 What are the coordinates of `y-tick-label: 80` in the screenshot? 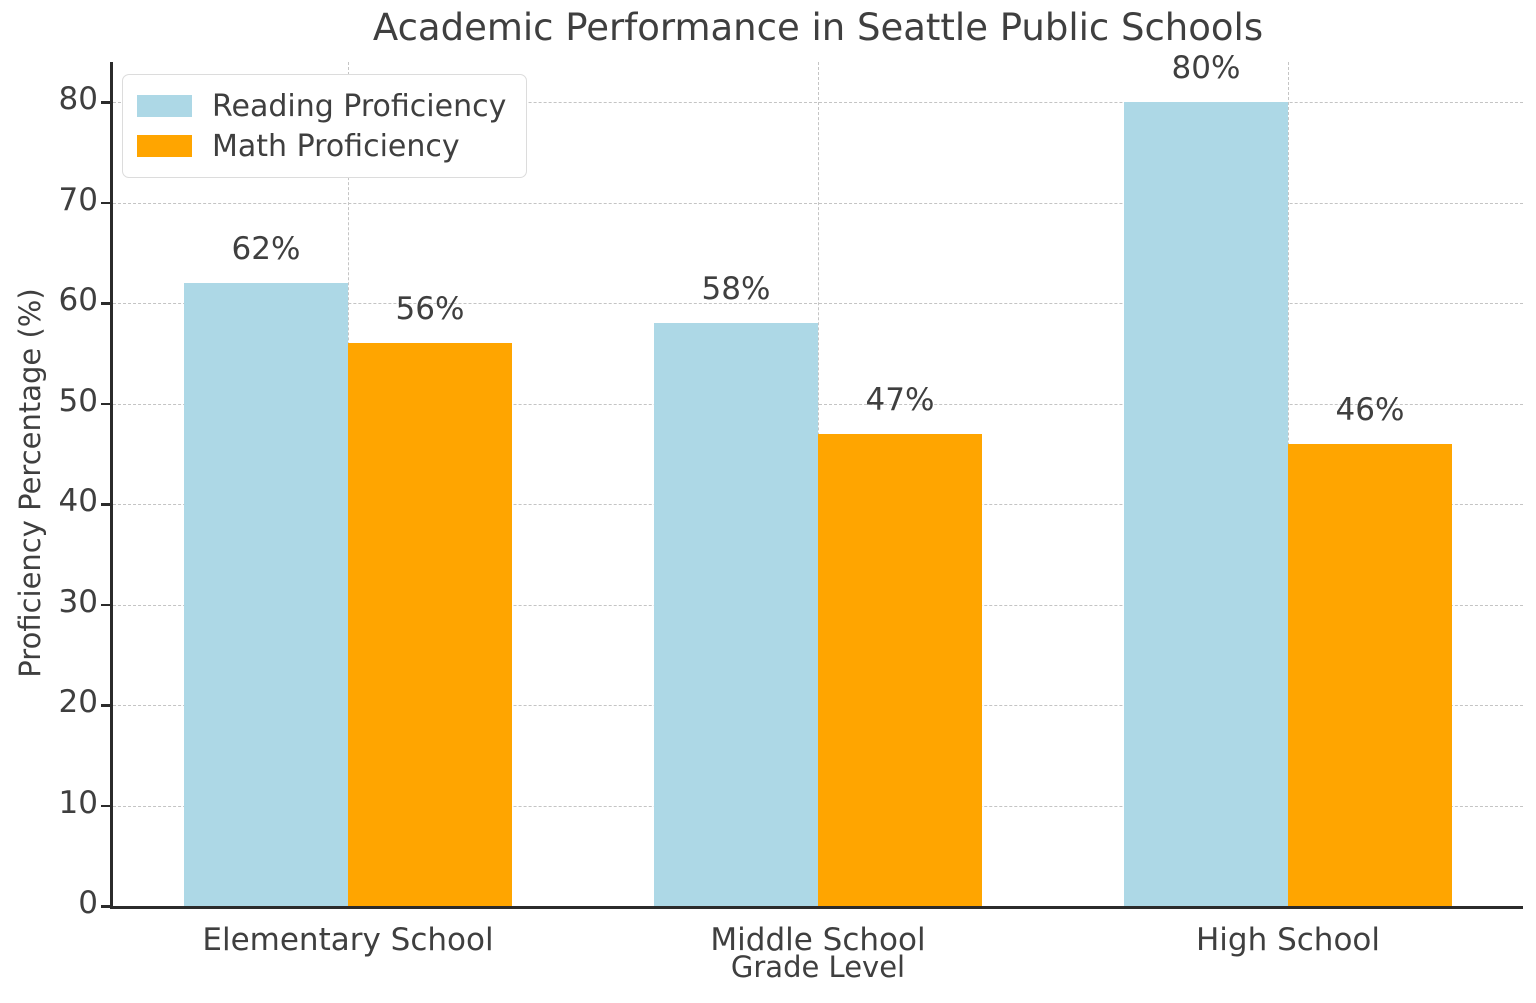 It's located at (78, 99).